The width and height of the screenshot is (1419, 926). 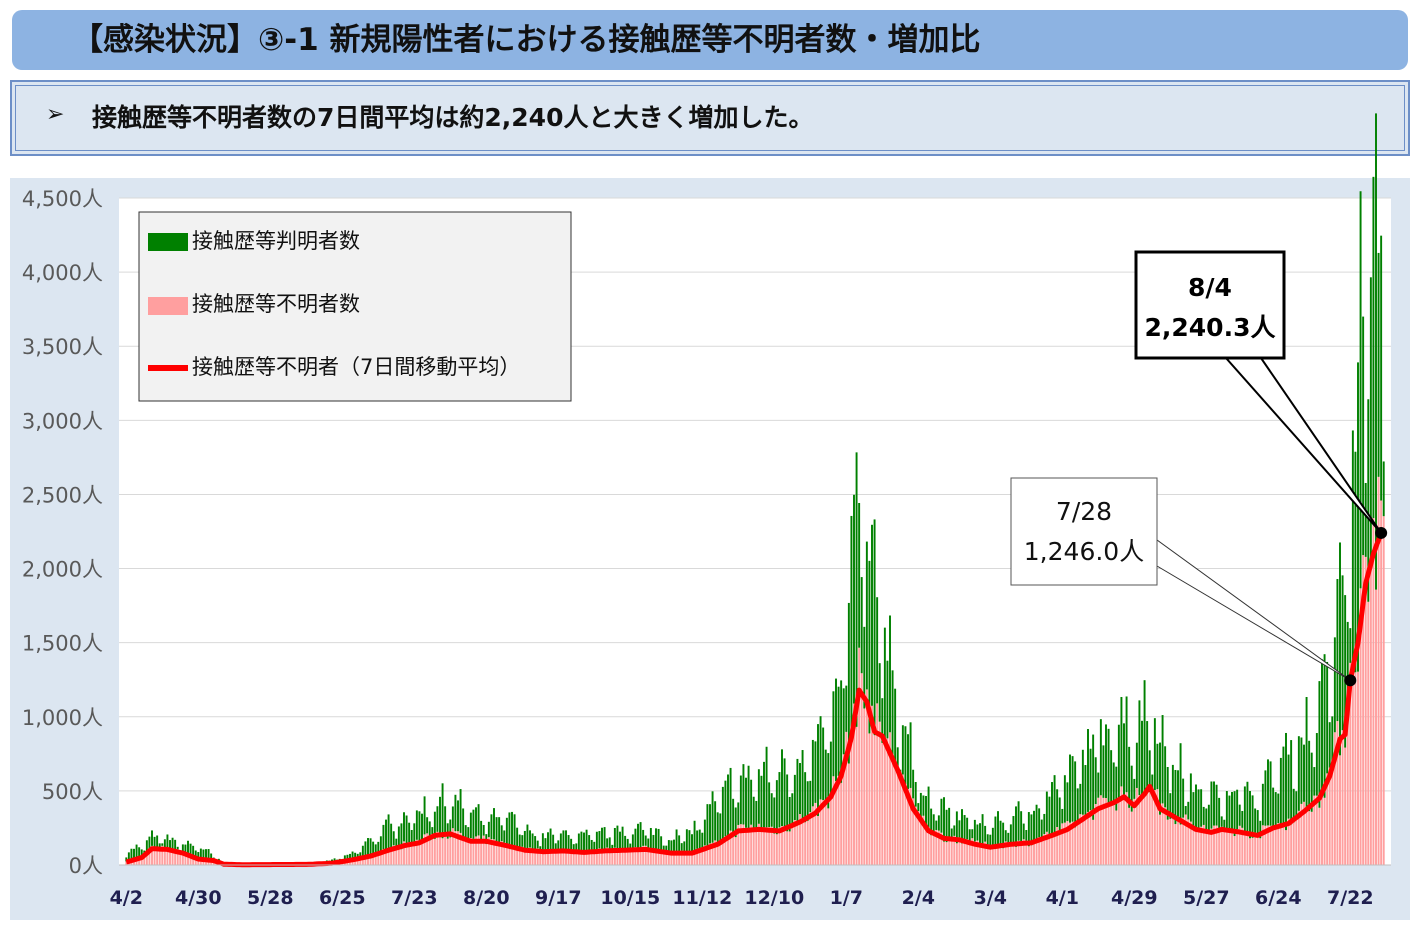 What do you see at coordinates (72, 792) in the screenshot?
I see `y-tick-label: 500人` at bounding box center [72, 792].